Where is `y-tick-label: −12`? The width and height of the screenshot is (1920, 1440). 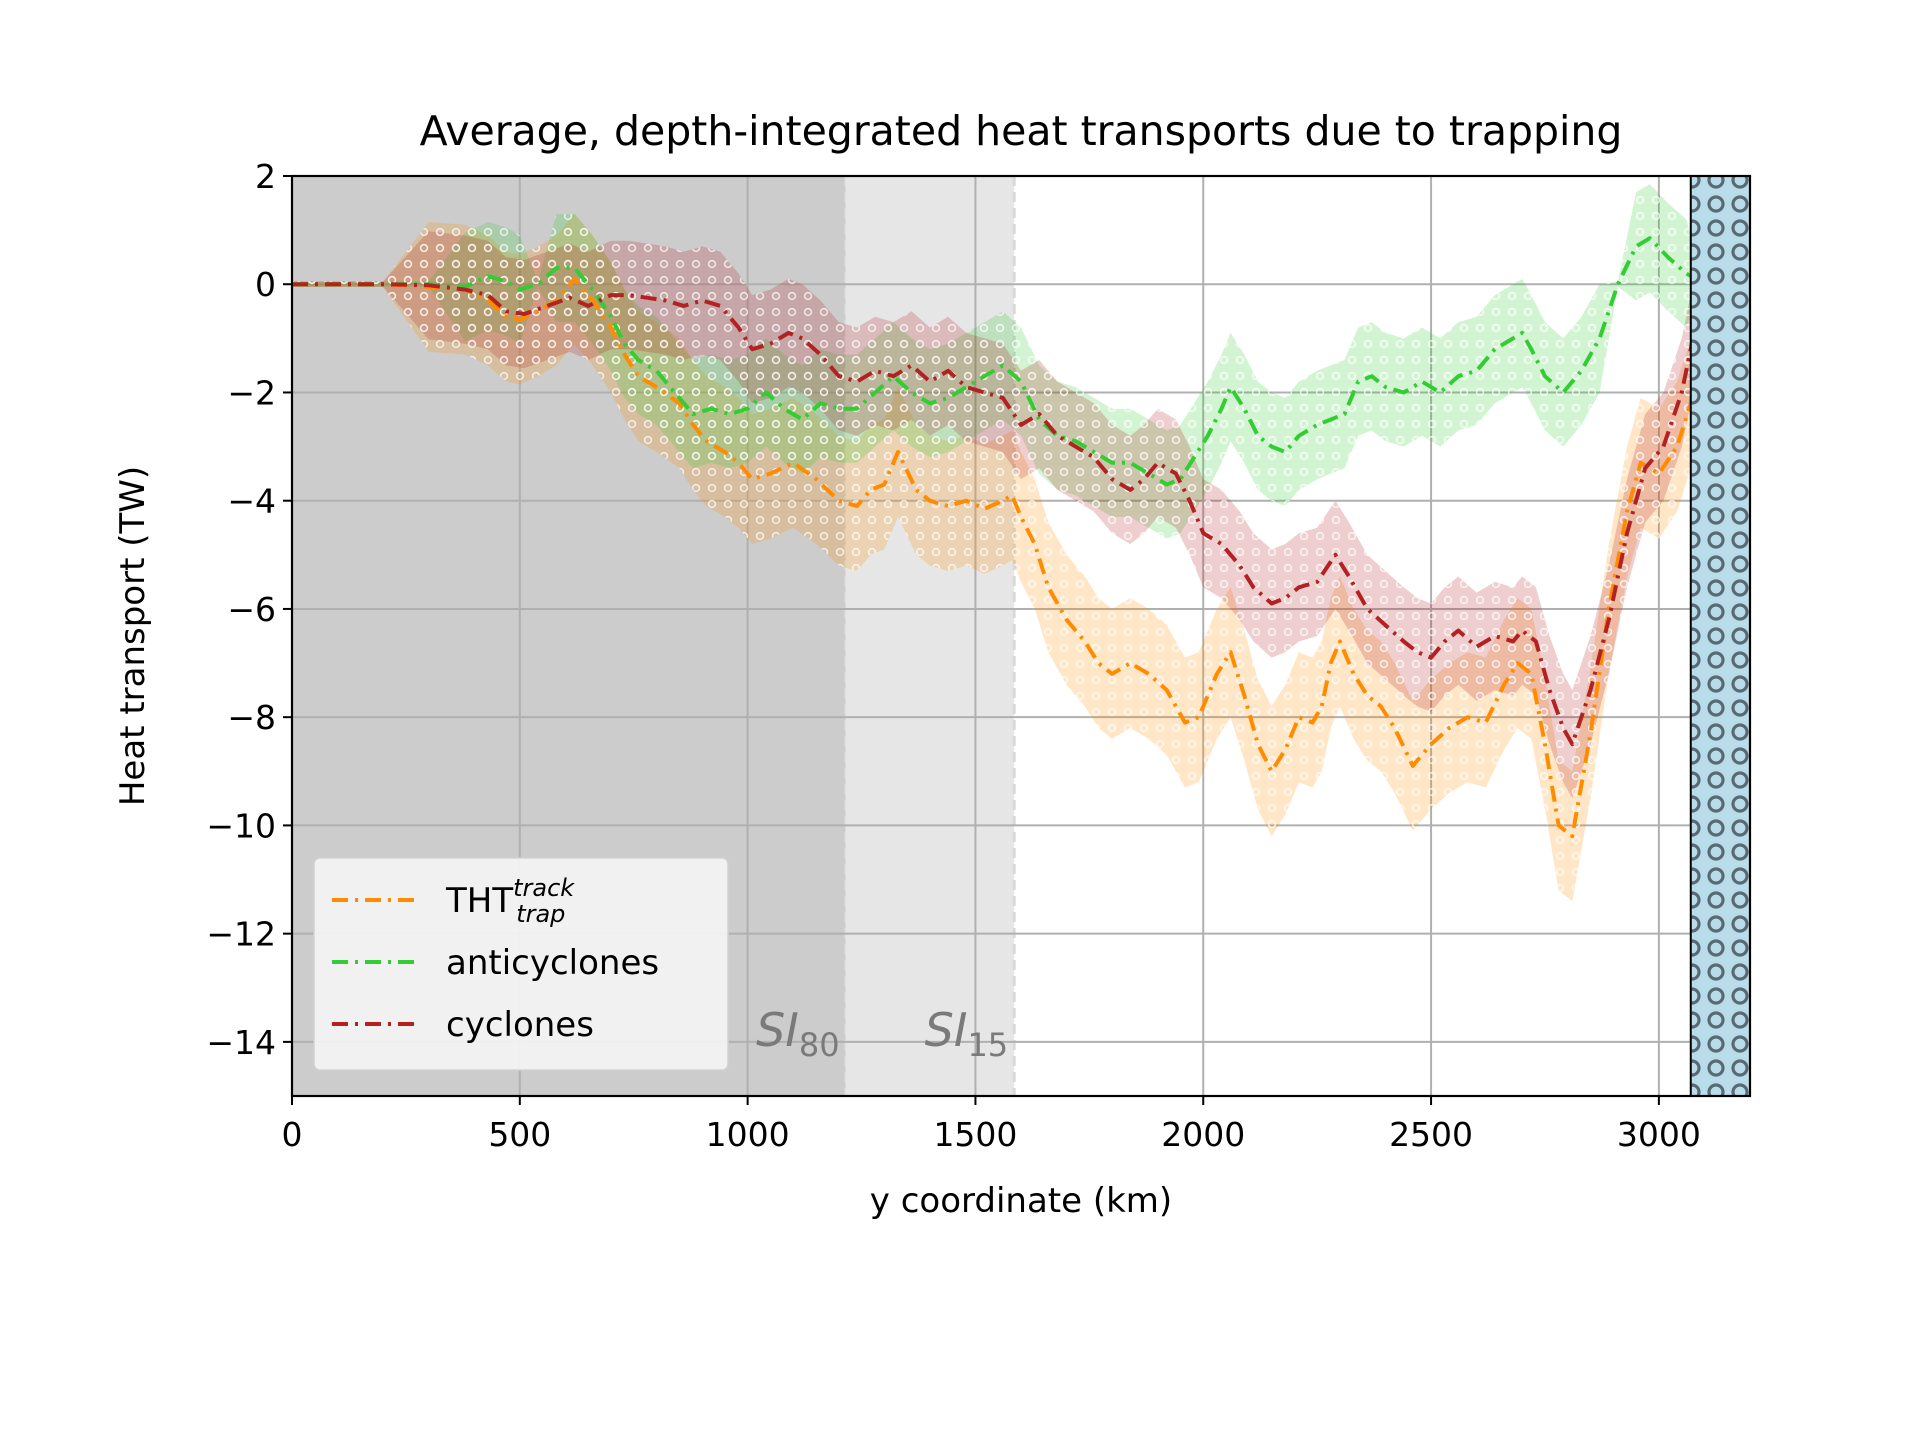 y-tick-label: −12 is located at coordinates (241, 934).